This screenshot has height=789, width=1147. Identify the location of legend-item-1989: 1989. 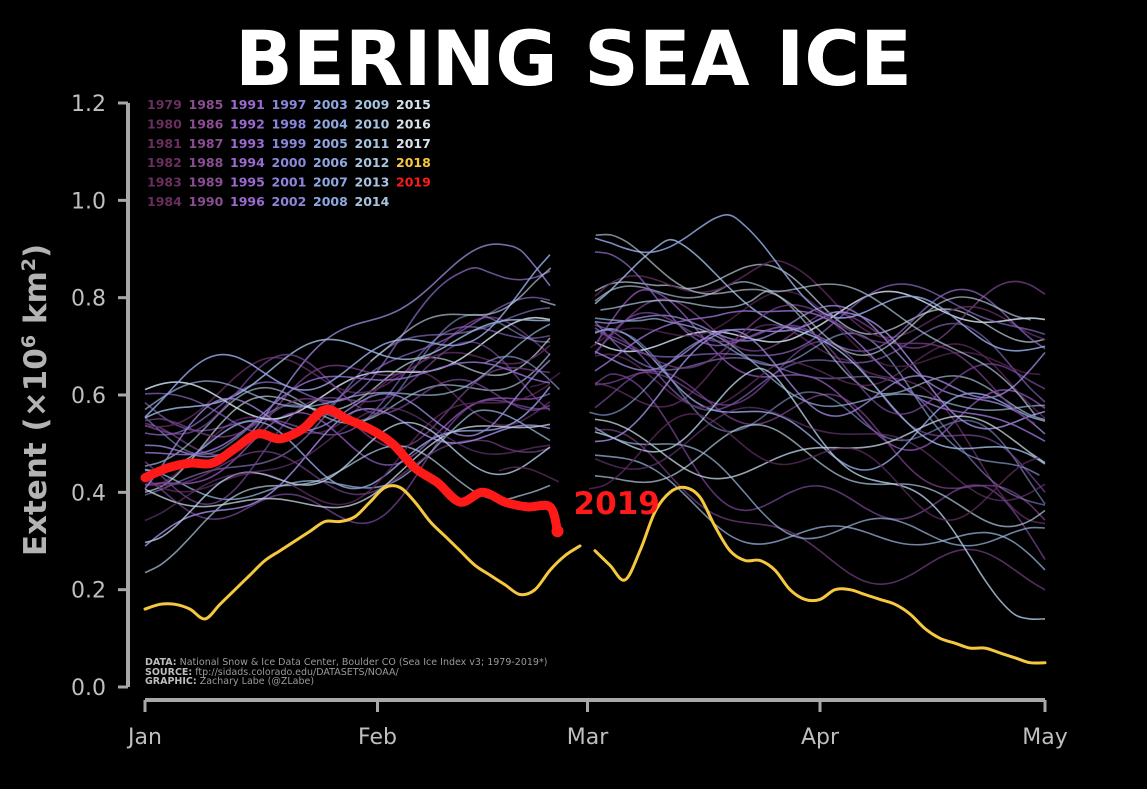
(206, 182).